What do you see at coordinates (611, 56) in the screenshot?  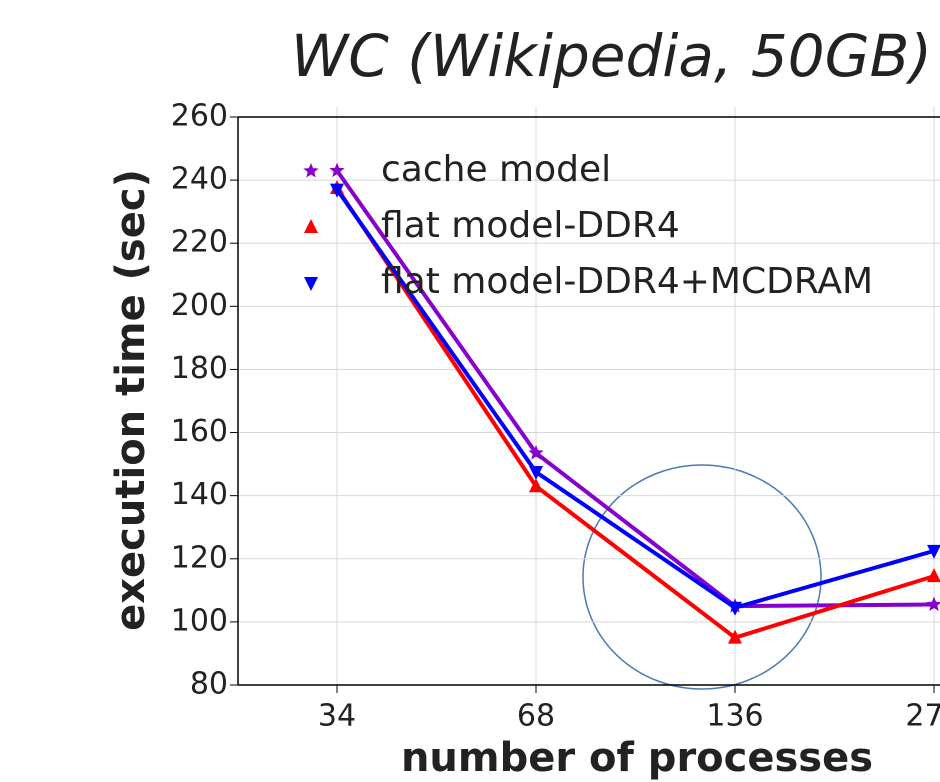 I see `chart-title: WC (Wikipedia, 50GB)` at bounding box center [611, 56].